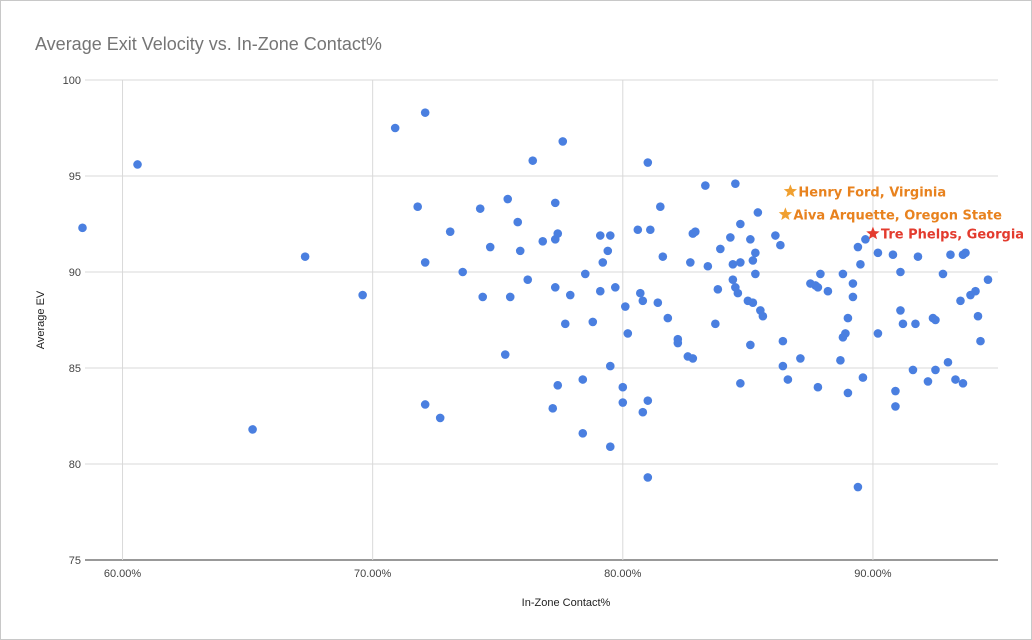 The width and height of the screenshot is (1032, 640). I want to click on y-tick-label: 100, so click(72, 81).